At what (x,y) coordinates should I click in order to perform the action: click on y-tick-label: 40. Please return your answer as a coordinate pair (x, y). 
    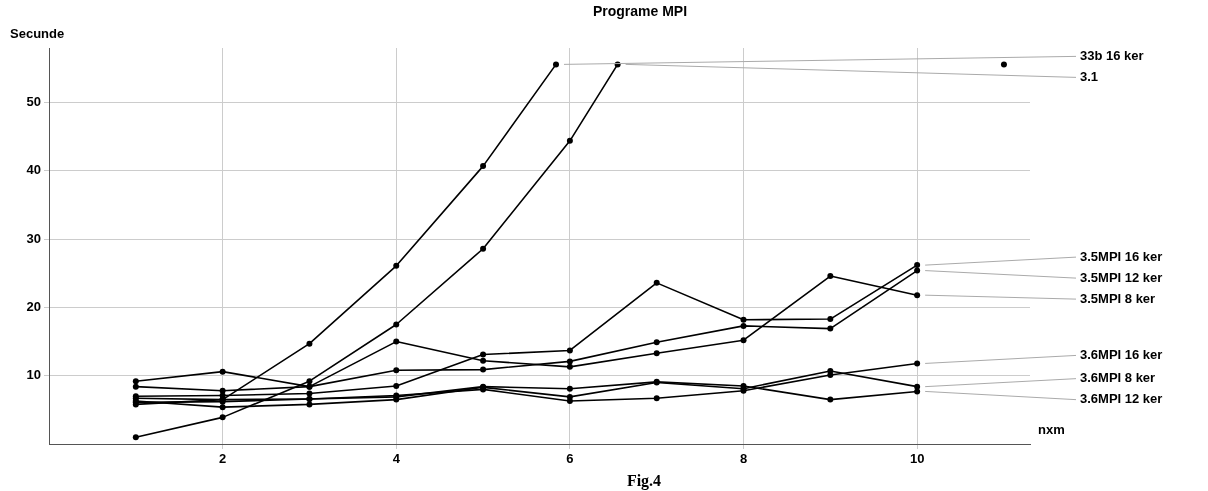
    Looking at the image, I should click on (33, 170).